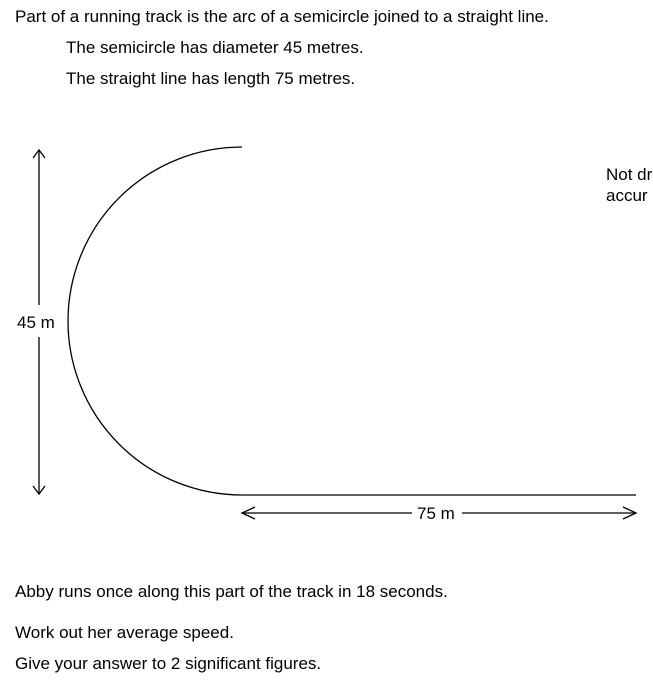 This screenshot has width=653, height=680. Describe the element at coordinates (436, 513) in the screenshot. I see `straight-label: 75 m` at that location.